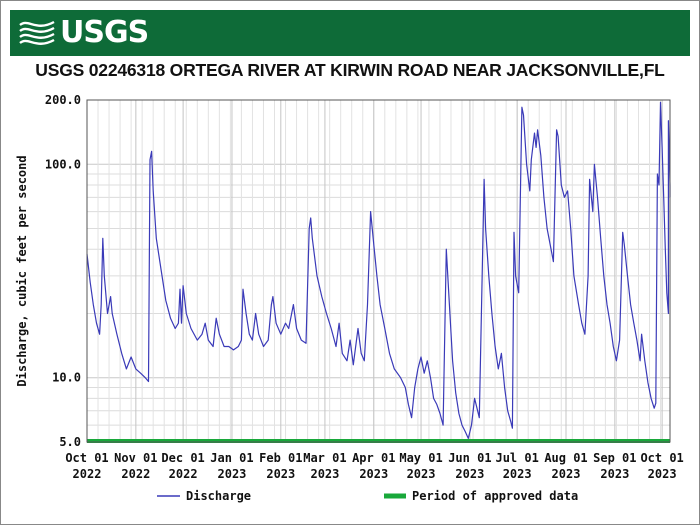 The width and height of the screenshot is (700, 525). Describe the element at coordinates (37, 32) in the screenshot. I see `usgs-wave-icon` at that location.